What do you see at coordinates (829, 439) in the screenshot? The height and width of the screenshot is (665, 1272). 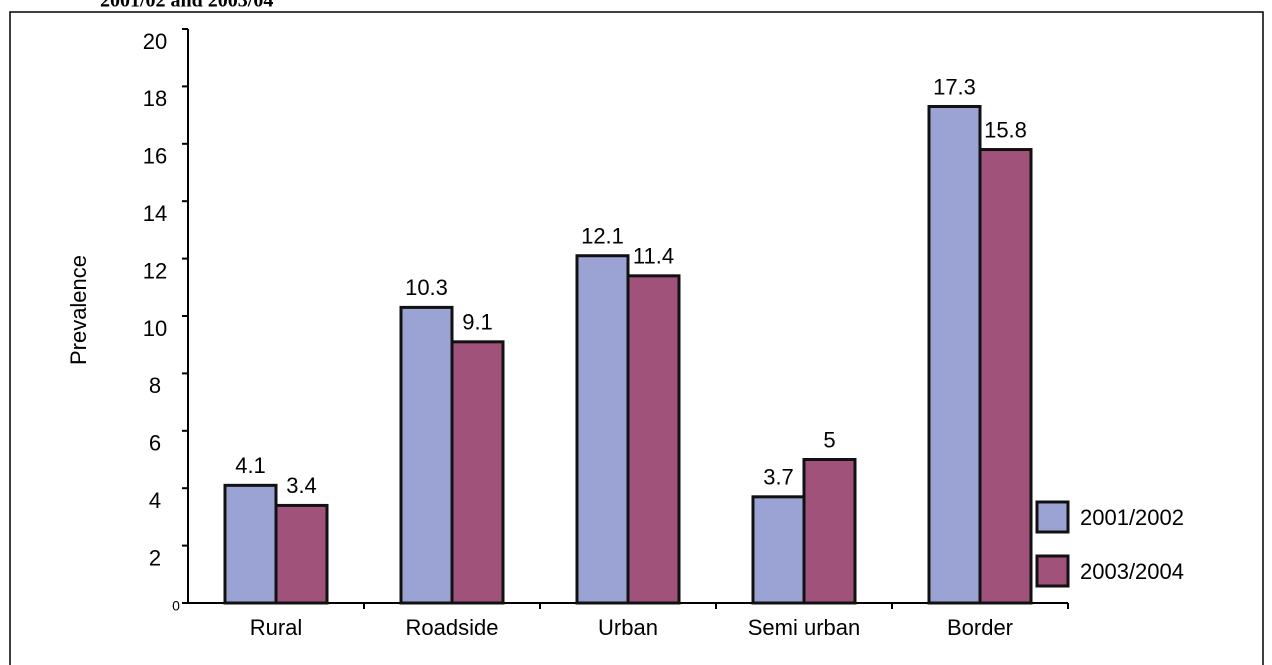 I see `data-label: 5` at bounding box center [829, 439].